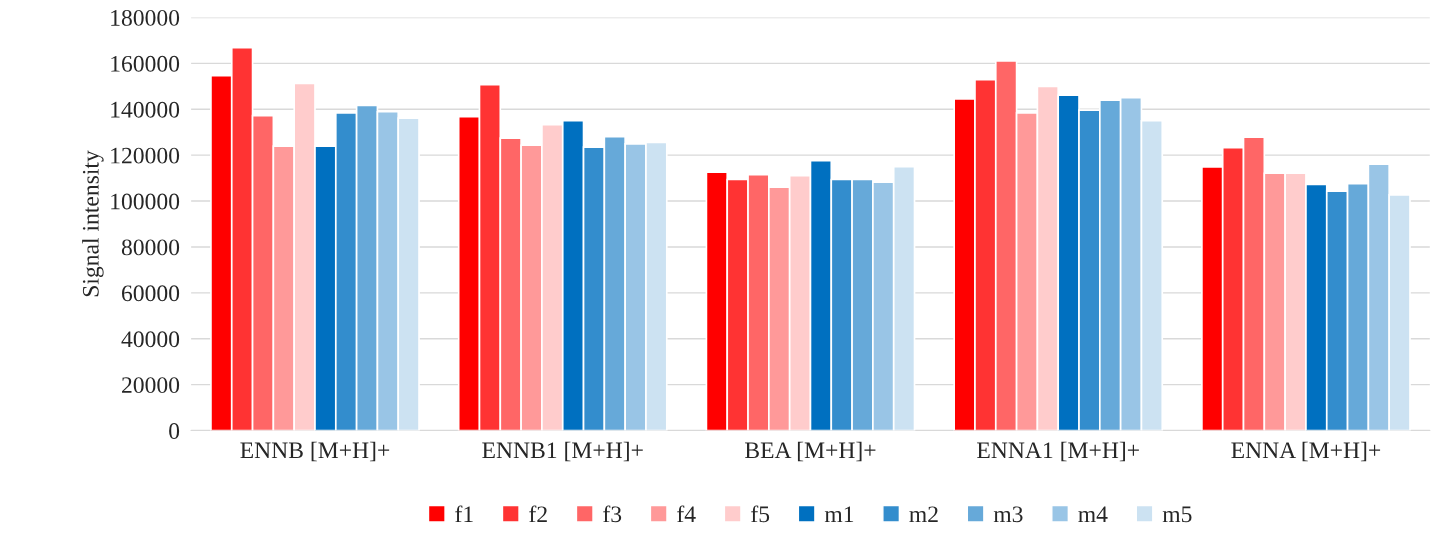  I want to click on y-tick-label: 160000, so click(145, 63).